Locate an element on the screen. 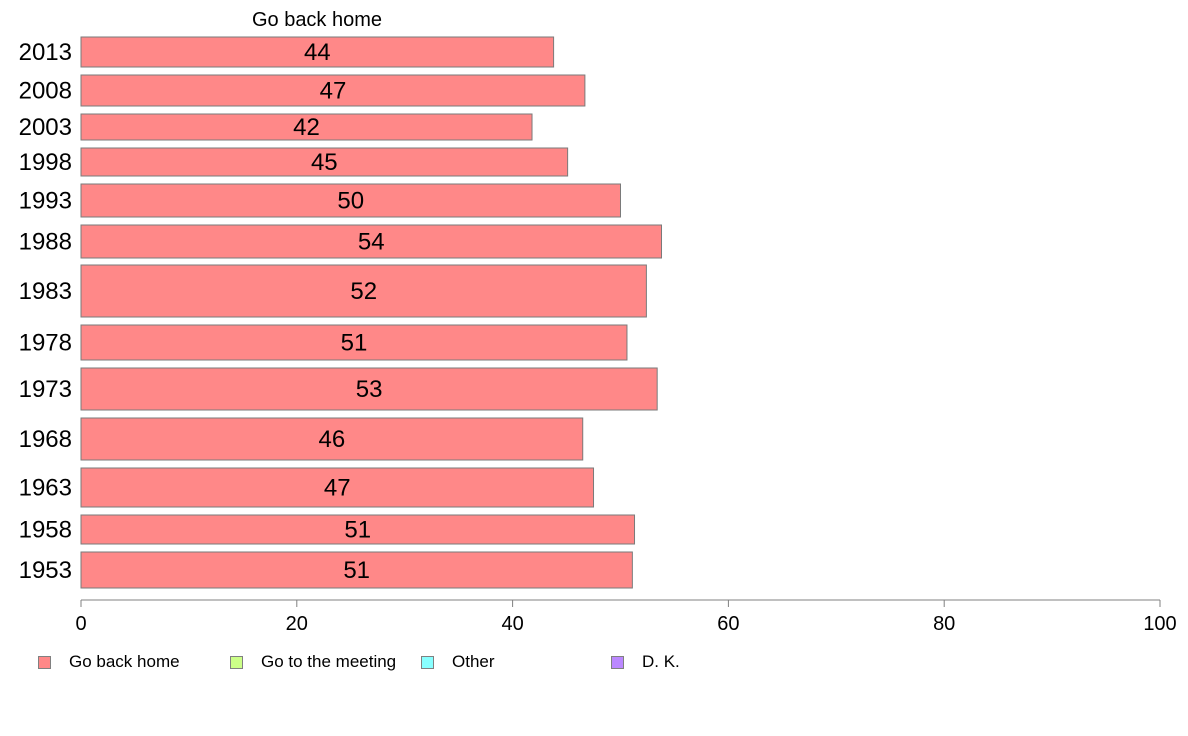 The image size is (1188, 736). category-label-year-1998: 1998 is located at coordinates (45, 162).